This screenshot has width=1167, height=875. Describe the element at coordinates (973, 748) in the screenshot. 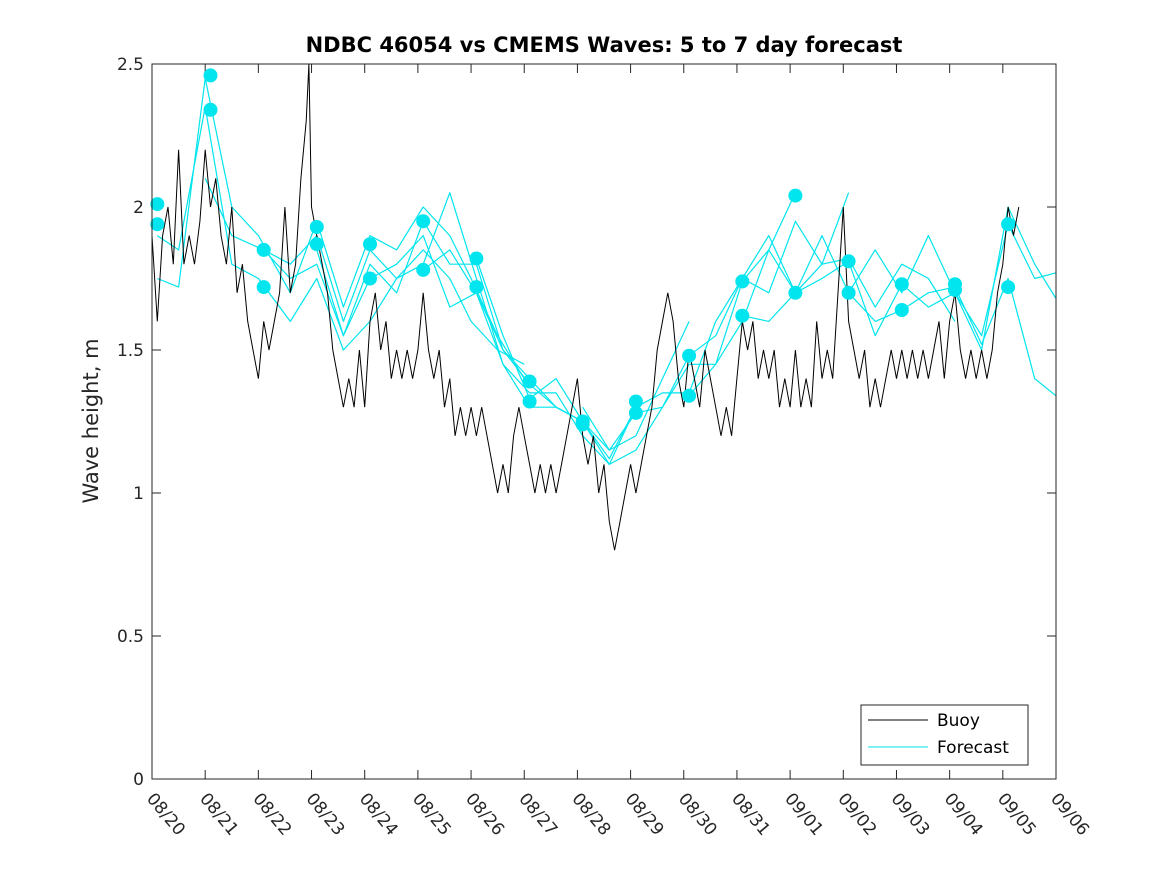

I see `legend-forecast-label: Forecast` at that location.